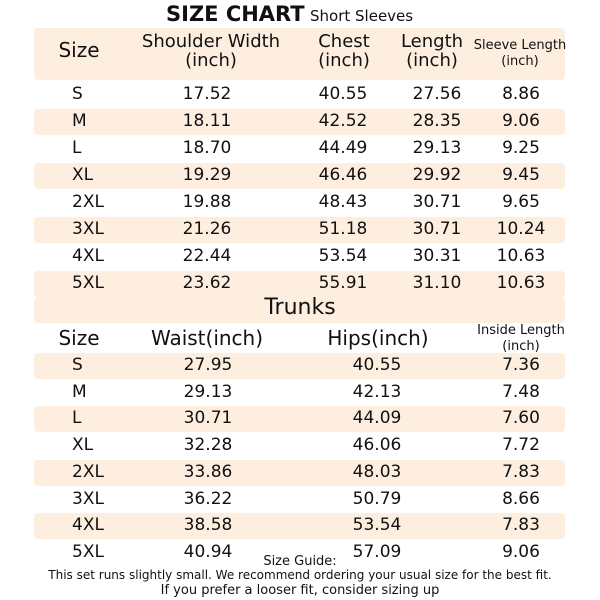 The image size is (600, 600). I want to click on trunks-cell-size: S, so click(77, 365).